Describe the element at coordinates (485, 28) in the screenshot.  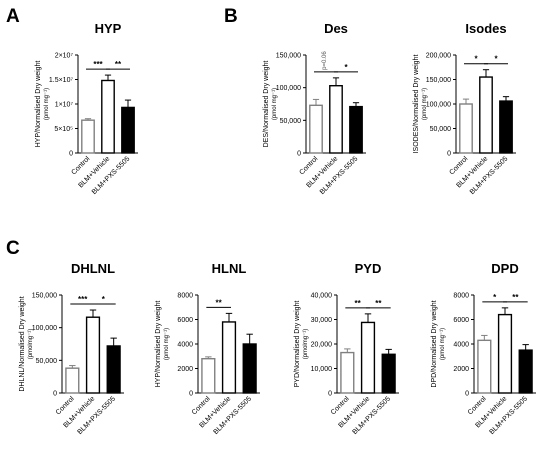
I see `chart-title: Isodes` at that location.